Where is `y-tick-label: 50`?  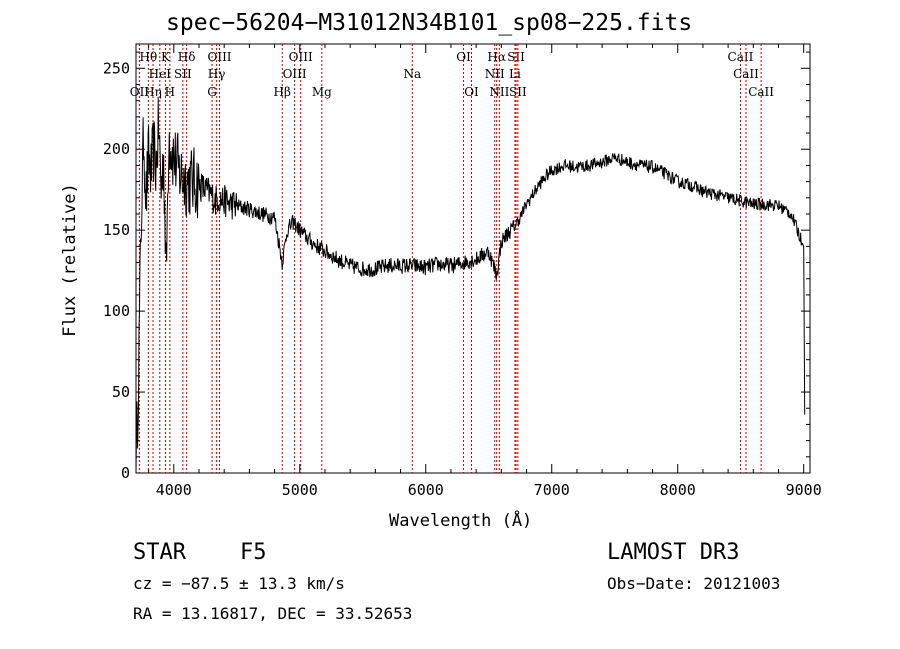 y-tick-label: 50 is located at coordinates (121, 392).